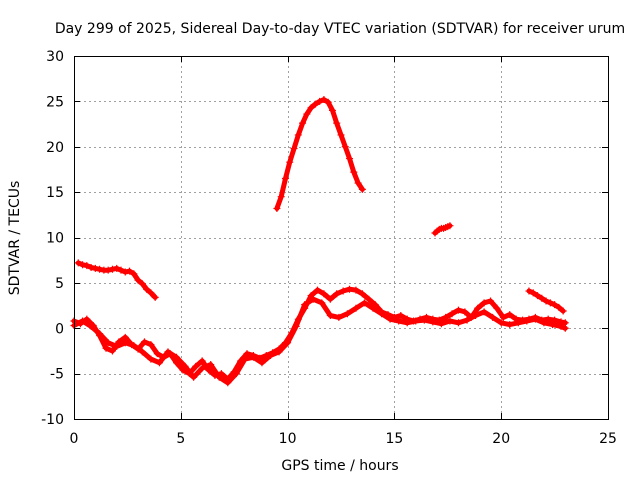 This screenshot has width=640, height=480. What do you see at coordinates (288, 439) in the screenshot?
I see `x-tick-label: 10` at bounding box center [288, 439].